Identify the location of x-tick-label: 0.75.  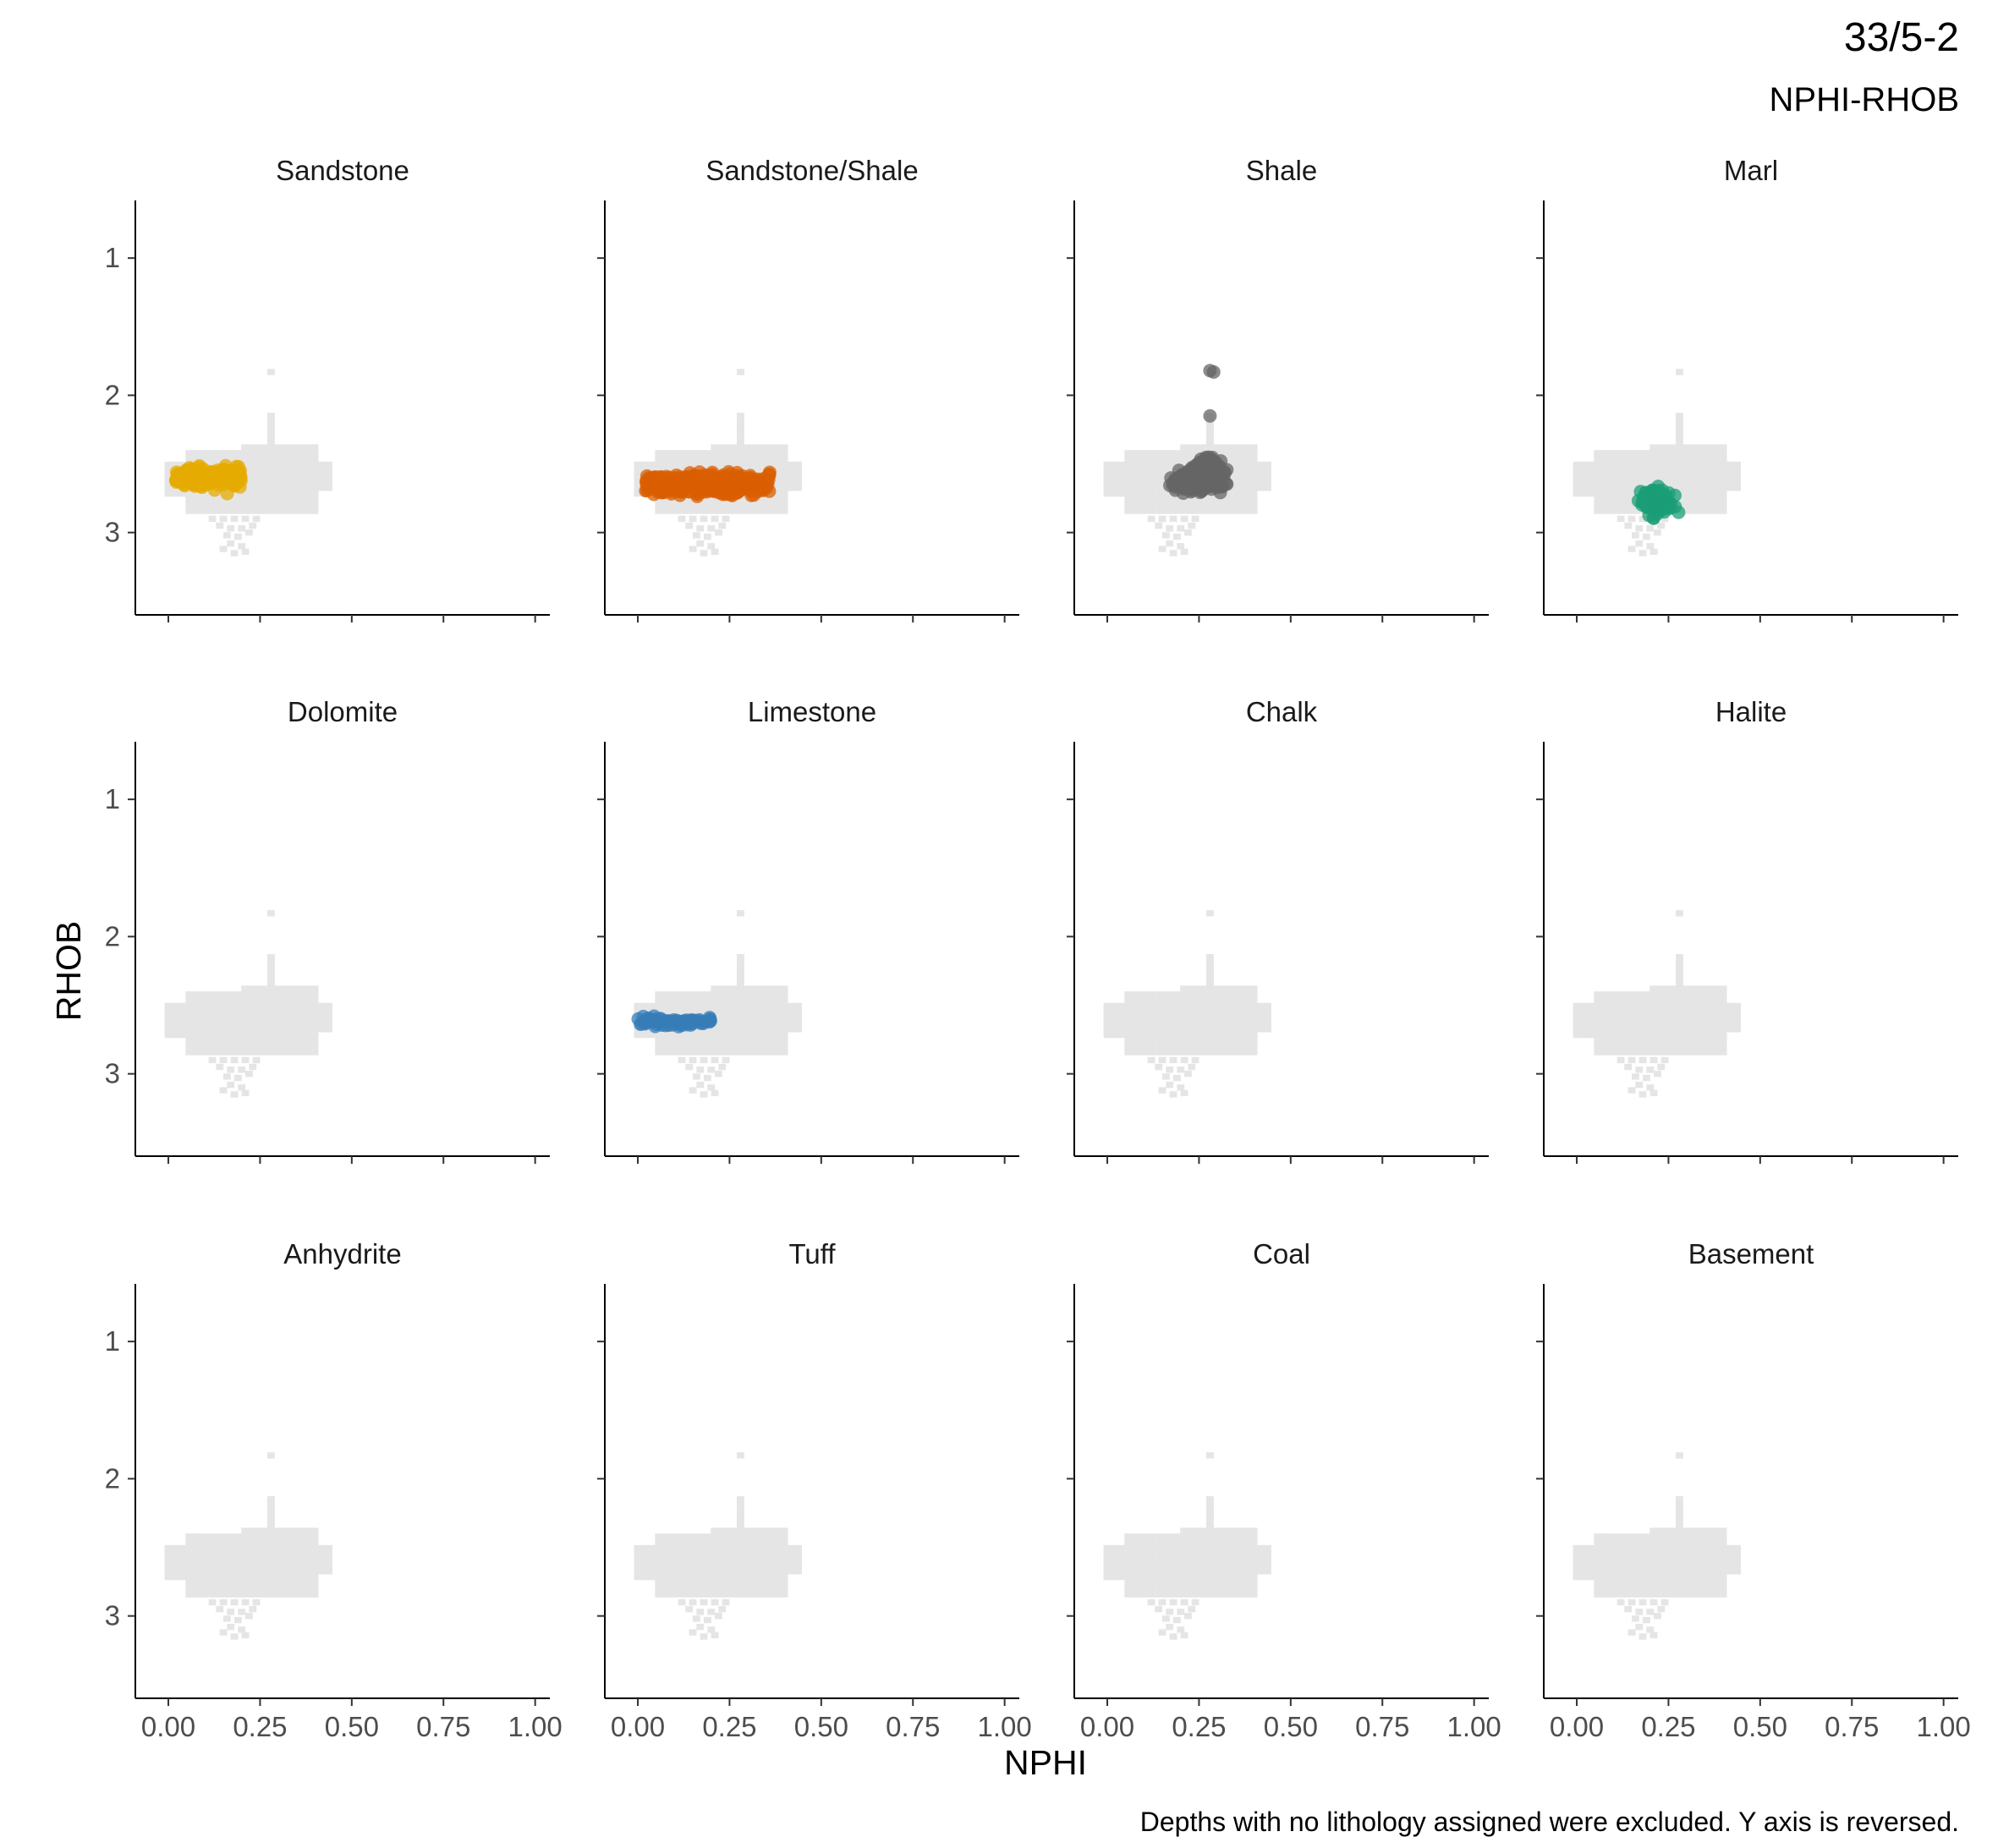
(913, 1726).